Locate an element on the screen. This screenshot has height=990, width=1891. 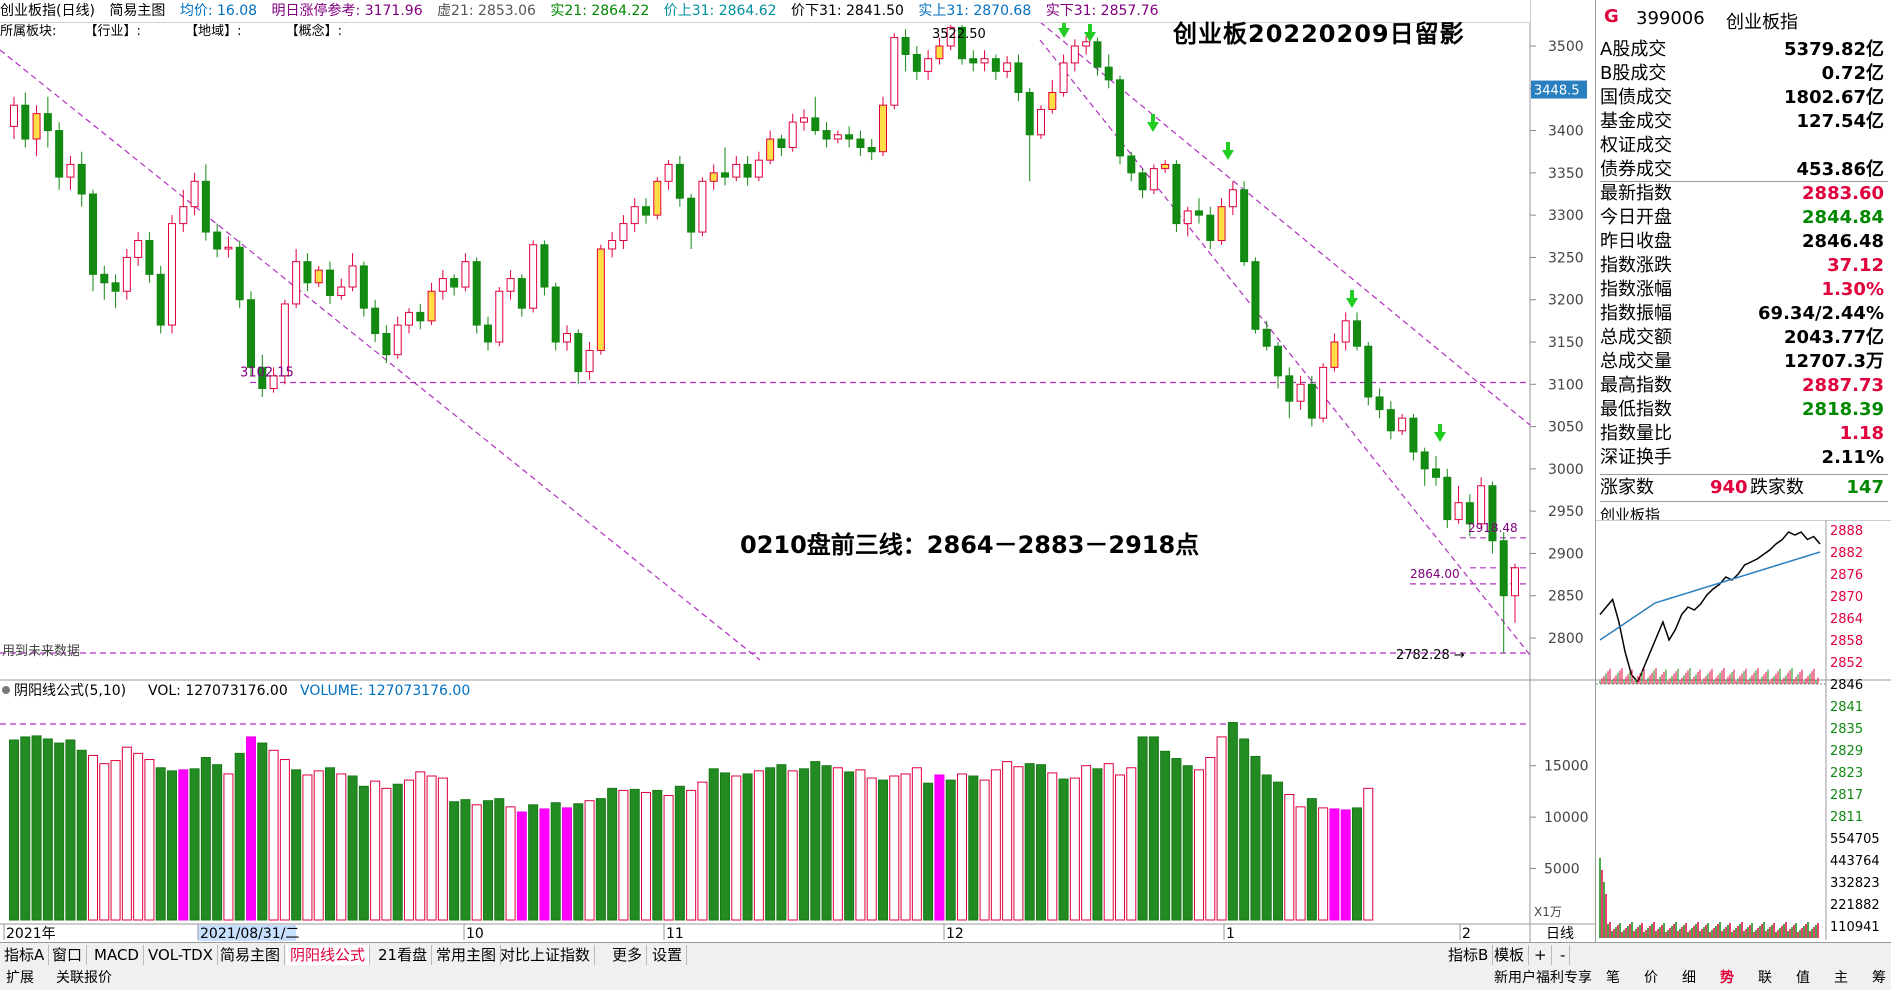
toolbar-tab-1: 窗口 is located at coordinates (68, 955).